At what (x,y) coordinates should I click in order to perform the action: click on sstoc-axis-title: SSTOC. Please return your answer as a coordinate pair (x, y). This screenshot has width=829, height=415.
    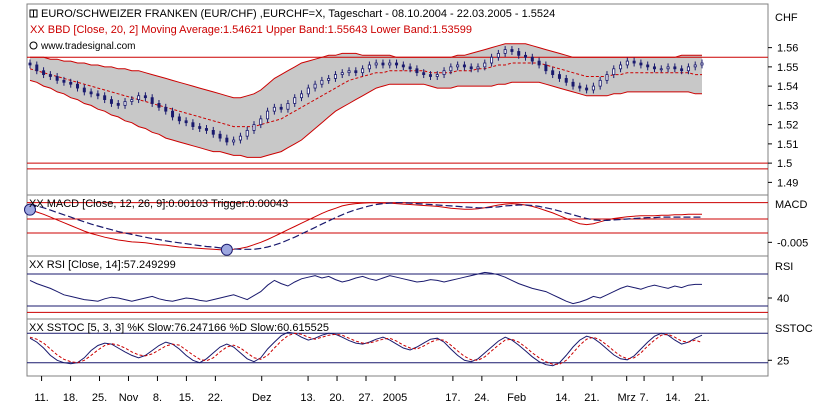
    Looking at the image, I should click on (794, 329).